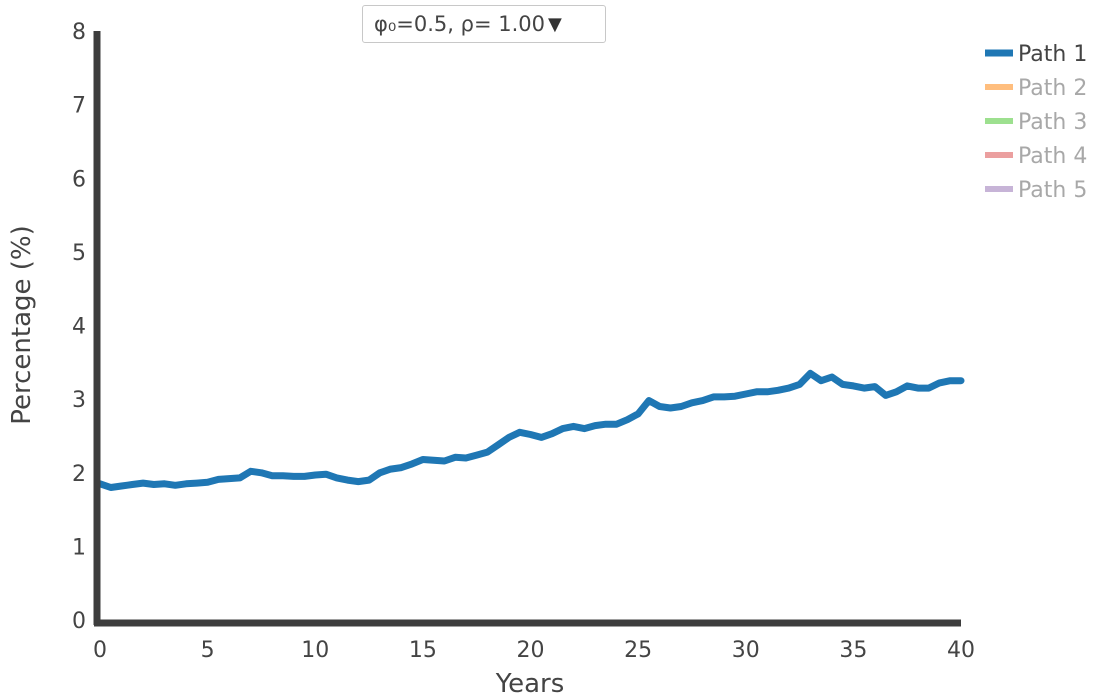 The height and width of the screenshot is (700, 1100). What do you see at coordinates (79, 32) in the screenshot?
I see `y-tick-label: 8` at bounding box center [79, 32].